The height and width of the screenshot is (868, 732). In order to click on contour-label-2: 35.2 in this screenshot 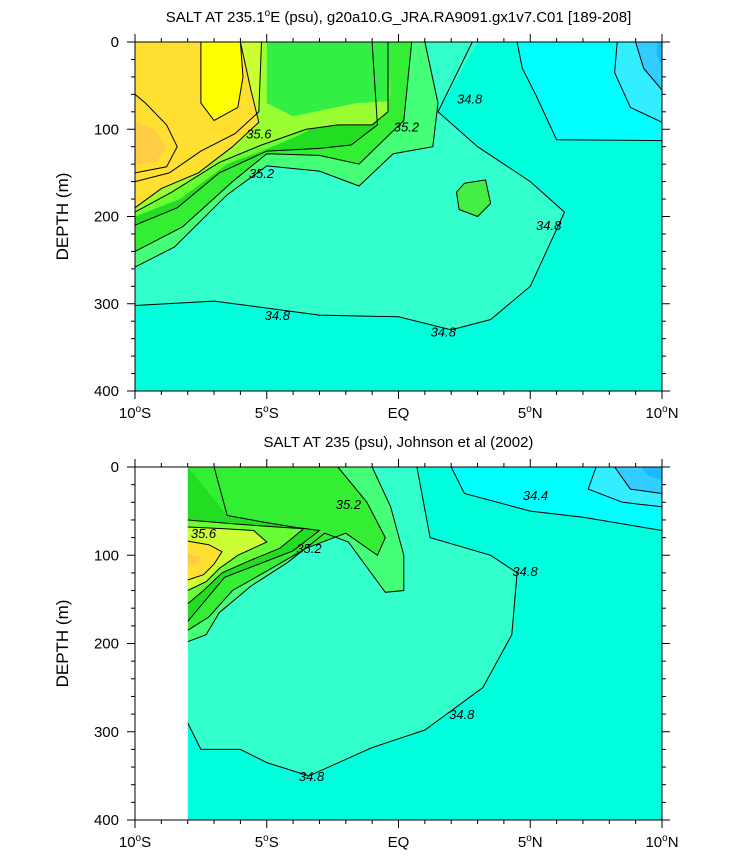, I will do `click(349, 504)`.